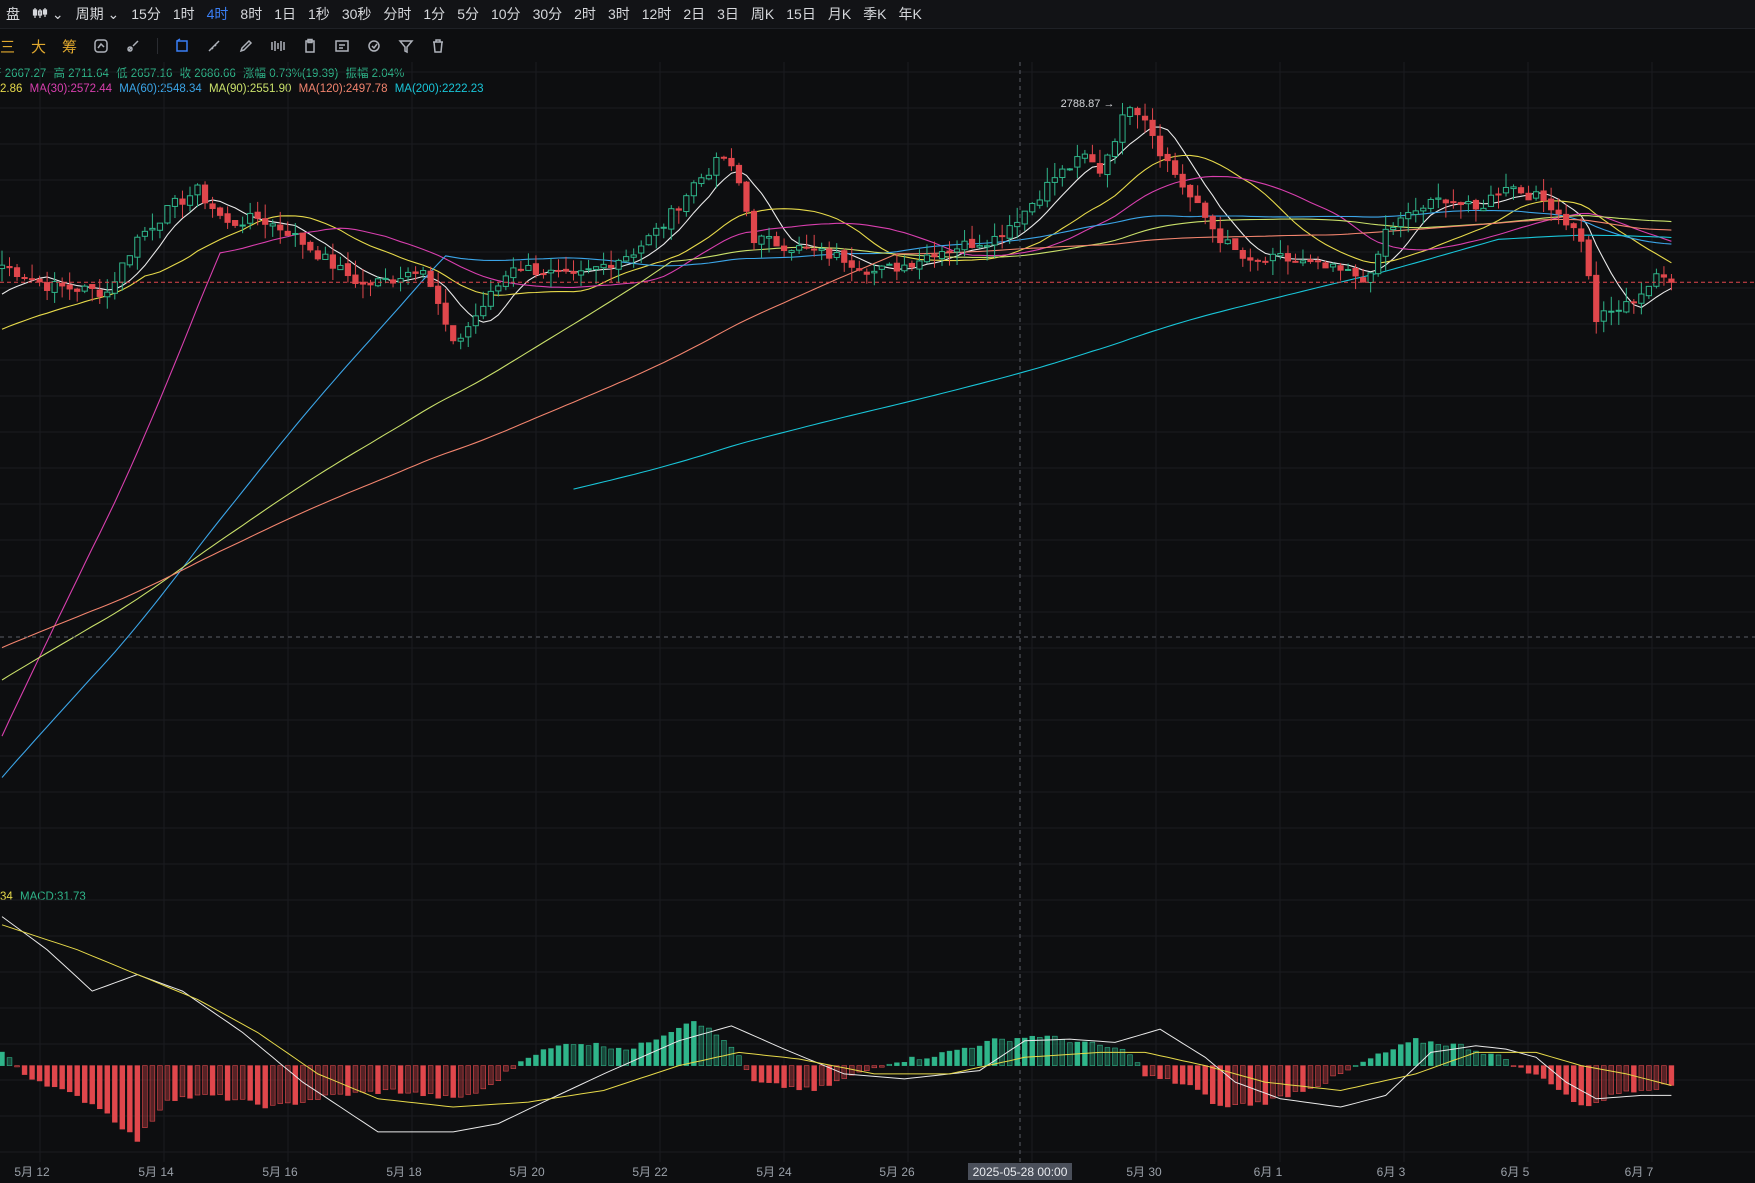  I want to click on interval-timeline: 分时, so click(397, 14).